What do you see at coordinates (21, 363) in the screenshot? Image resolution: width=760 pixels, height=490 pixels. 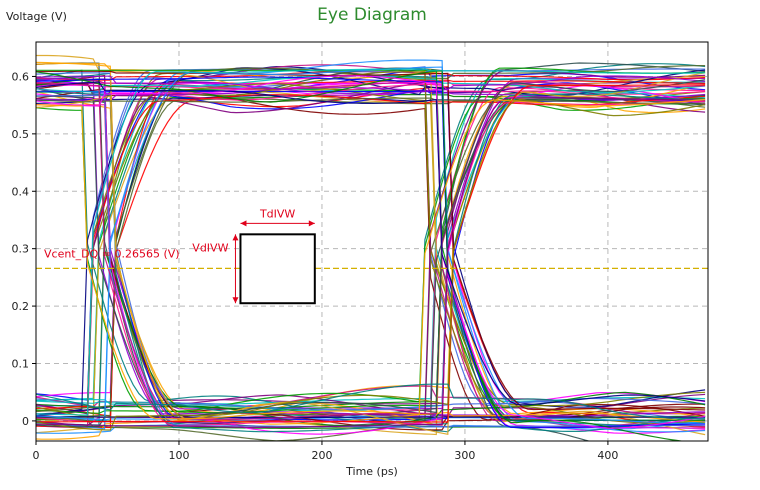 I see `y-tick-label: 0.1` at bounding box center [21, 363].